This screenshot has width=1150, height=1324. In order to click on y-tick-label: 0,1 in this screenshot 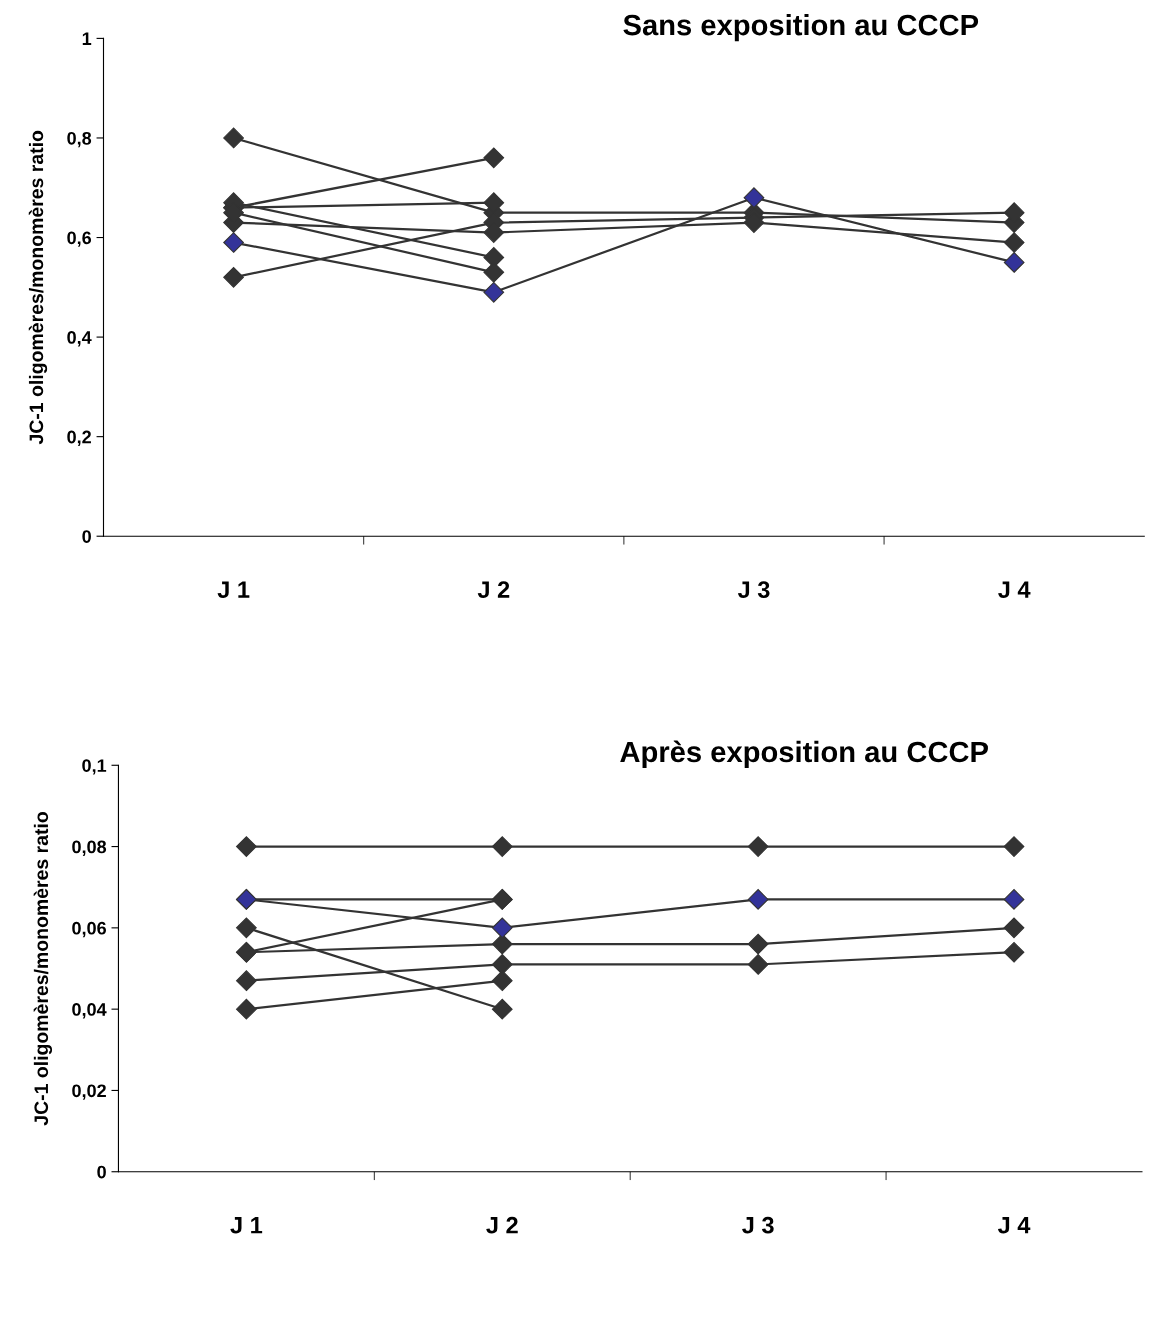, I will do `click(94, 767)`.